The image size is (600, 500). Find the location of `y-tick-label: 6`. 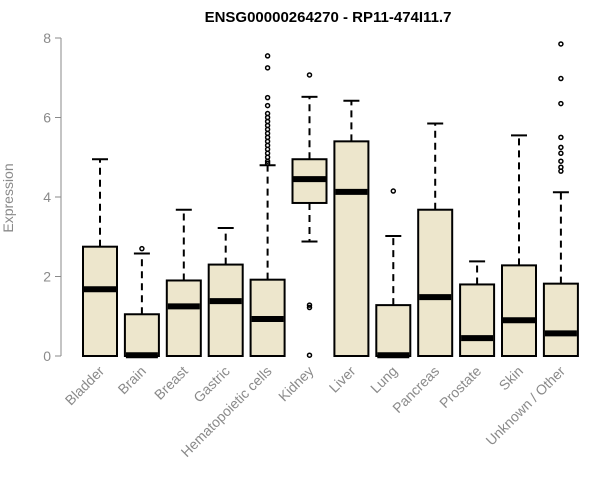

y-tick-label: 6 is located at coordinates (47, 118).